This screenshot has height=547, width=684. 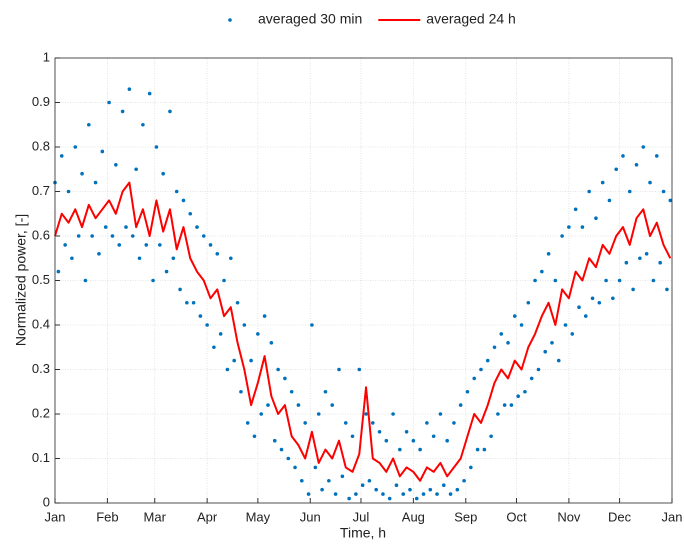 What do you see at coordinates (155, 516) in the screenshot?
I see `x-tick-label: Mar` at bounding box center [155, 516].